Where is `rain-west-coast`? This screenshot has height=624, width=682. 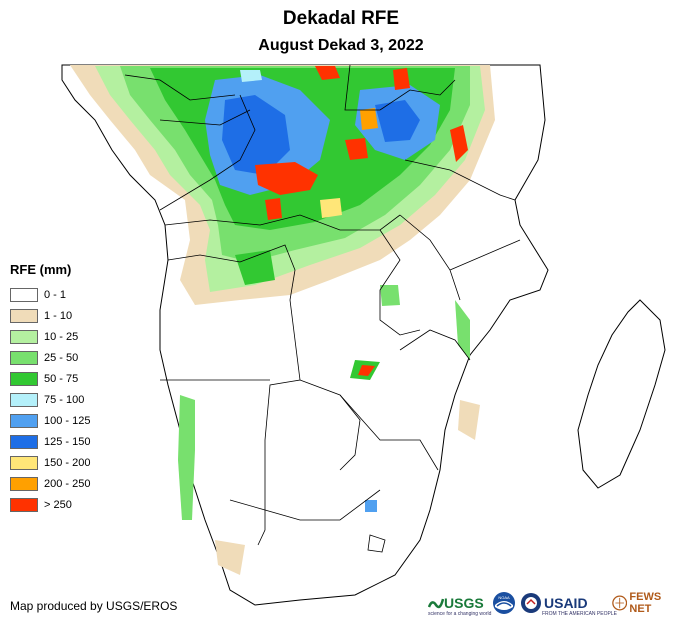 rain-west-coast is located at coordinates (186, 457).